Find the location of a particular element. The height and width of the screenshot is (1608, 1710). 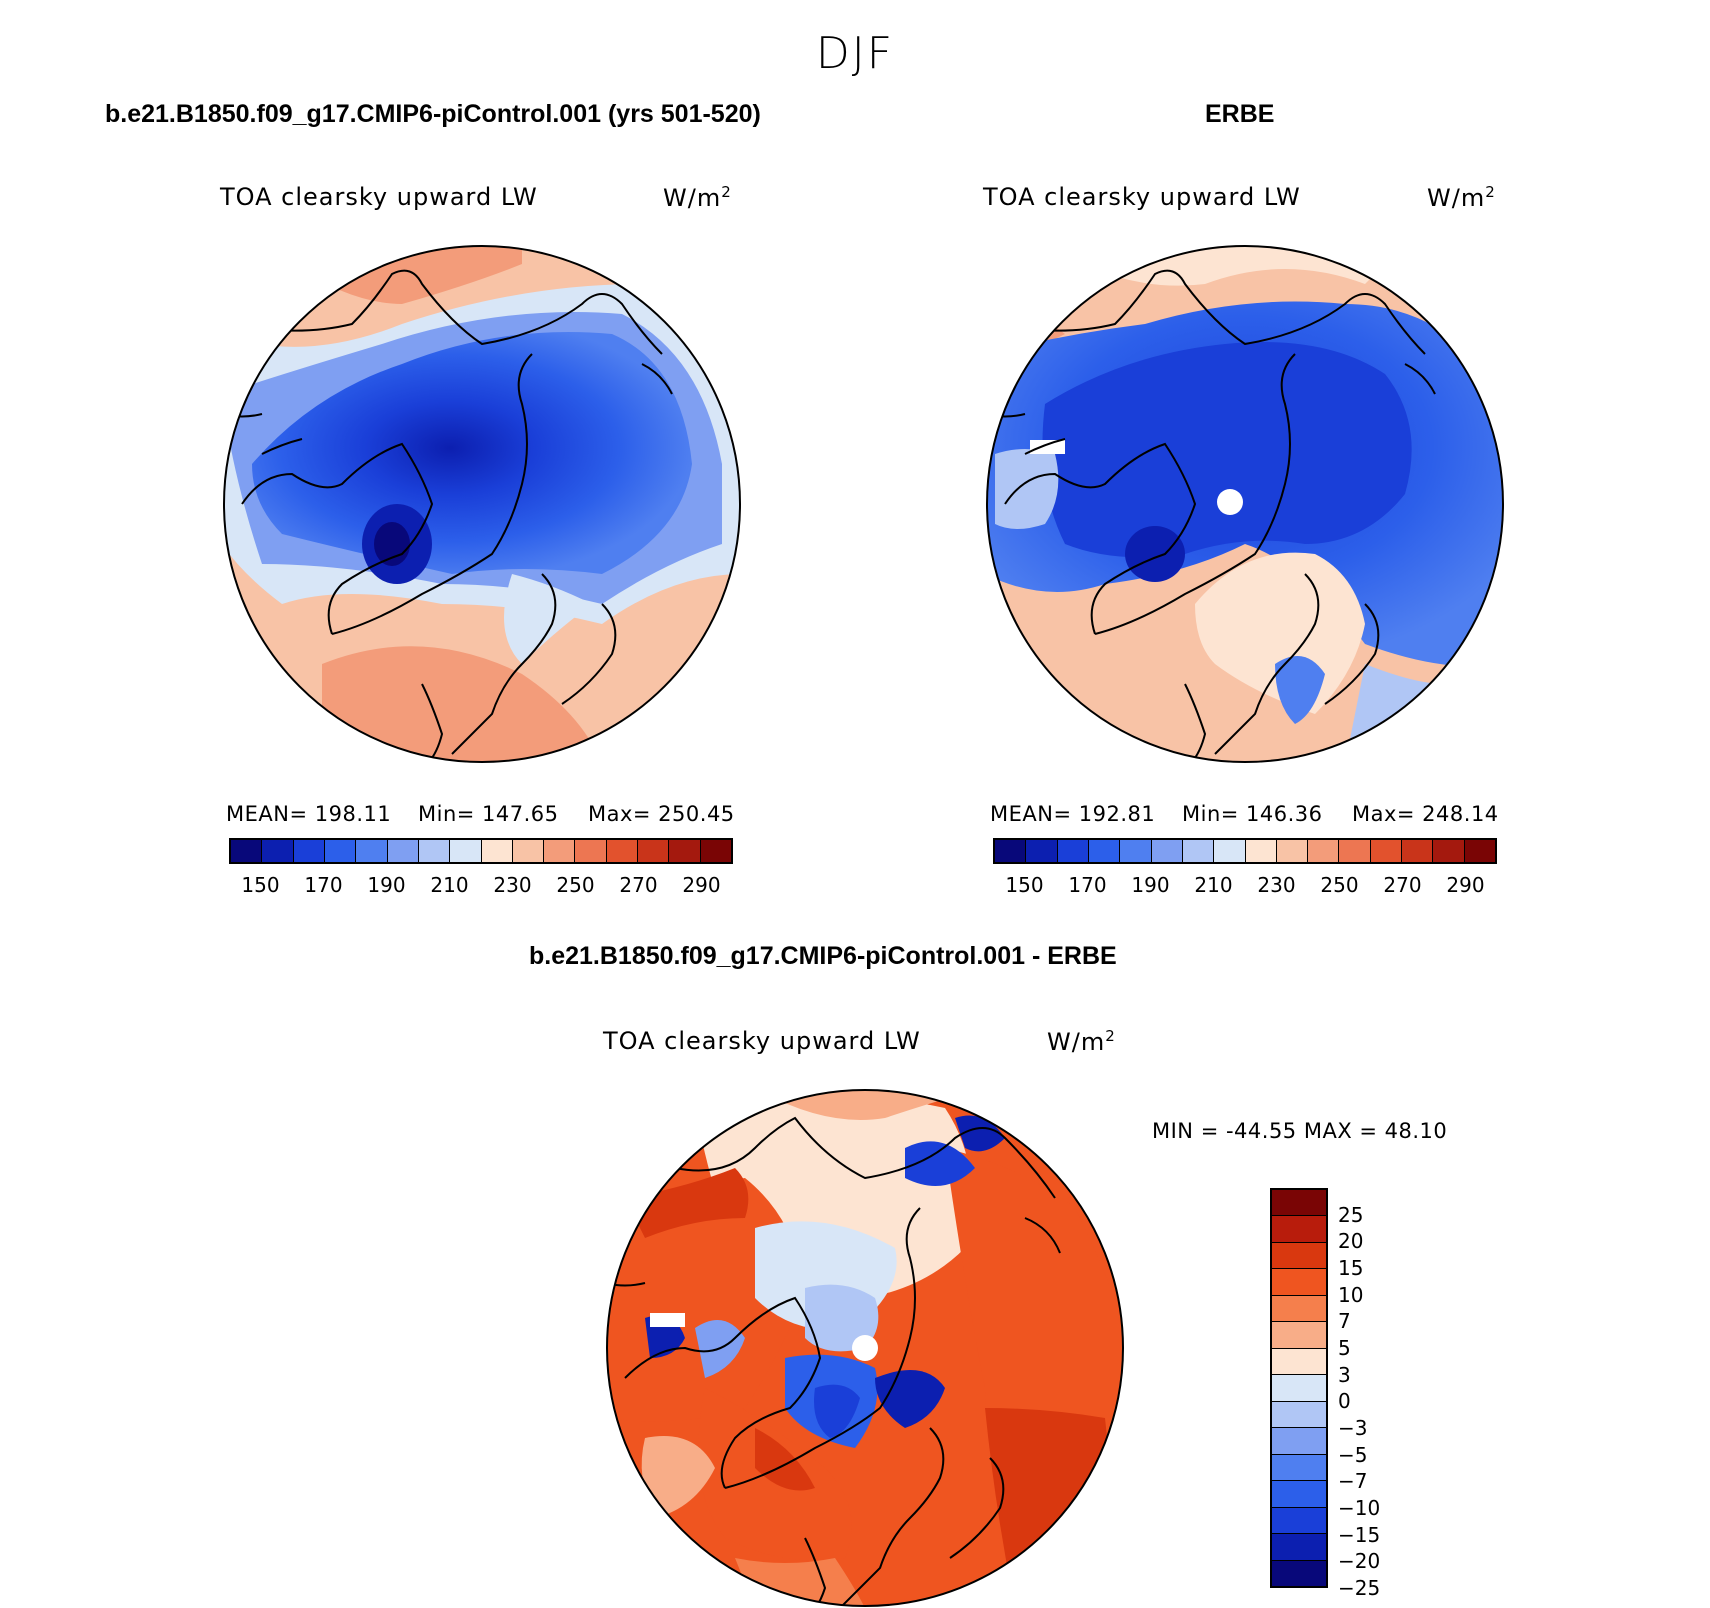

obs-max-stat: Max= 248.14 is located at coordinates (1425, 814).